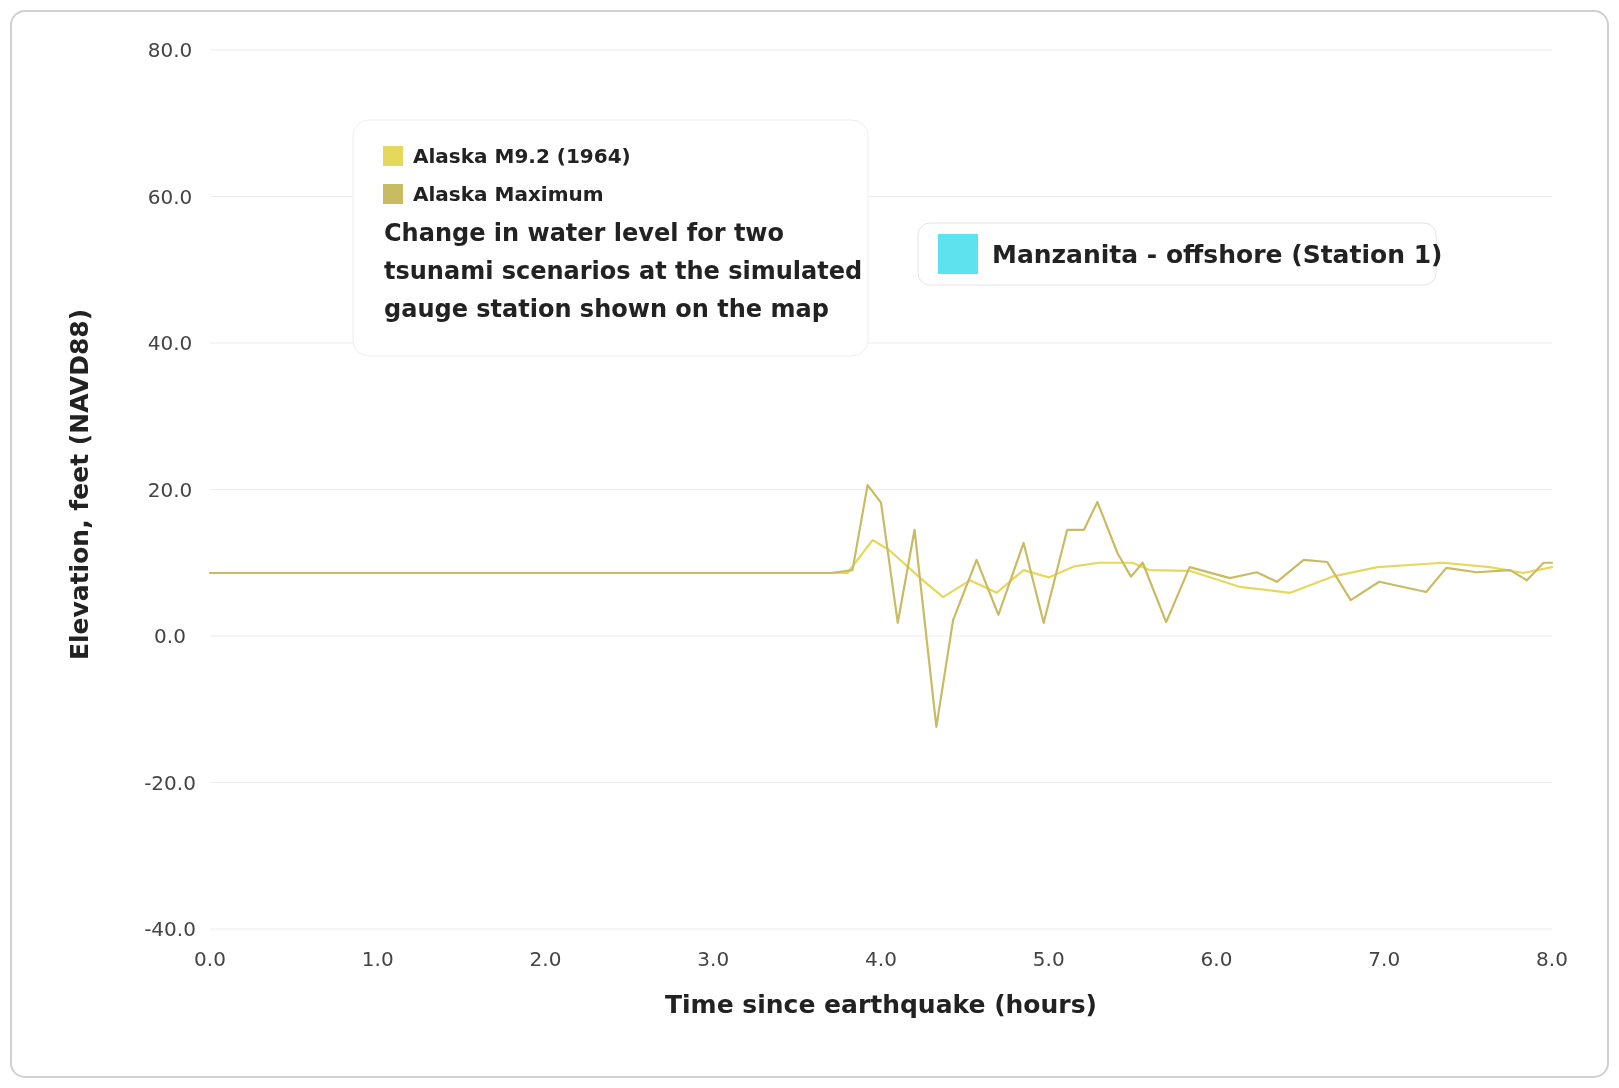  What do you see at coordinates (881, 959) in the screenshot?
I see `x-tick-label: 4.0` at bounding box center [881, 959].